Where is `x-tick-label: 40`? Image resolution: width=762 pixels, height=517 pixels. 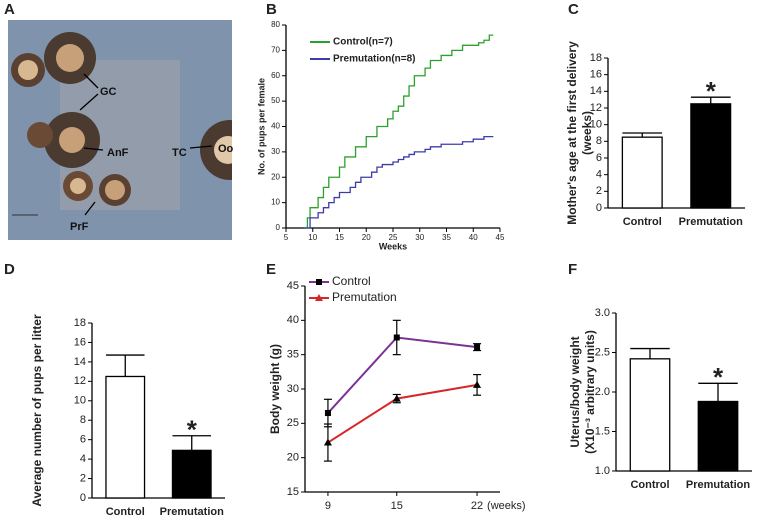
x-tick-label: 40 is located at coordinates (473, 237).